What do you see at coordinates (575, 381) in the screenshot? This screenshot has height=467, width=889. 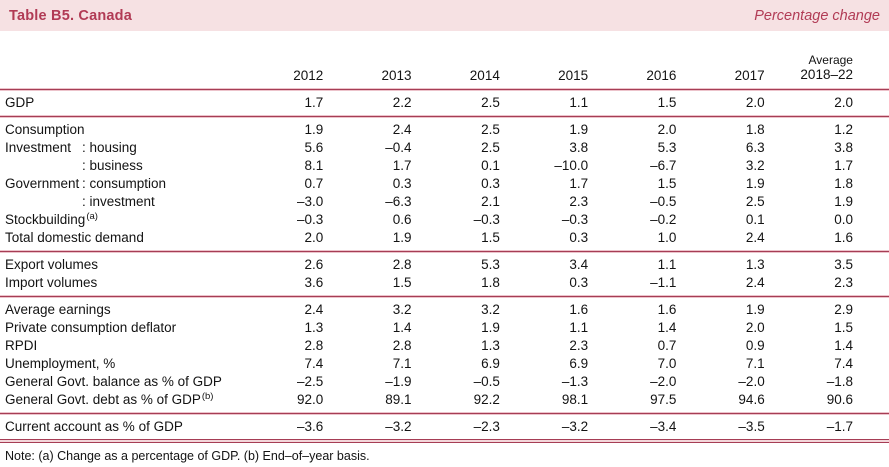 I see `value-cell: –1.3` at bounding box center [575, 381].